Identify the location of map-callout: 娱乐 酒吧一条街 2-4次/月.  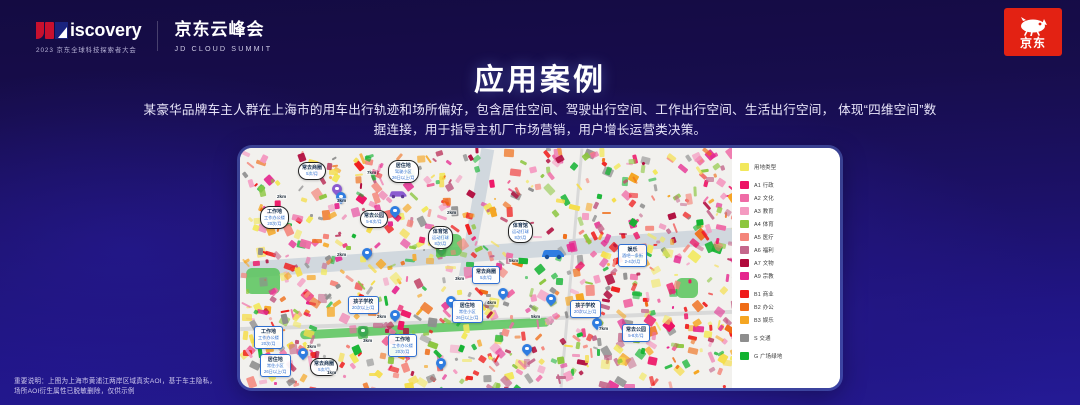
(632, 255).